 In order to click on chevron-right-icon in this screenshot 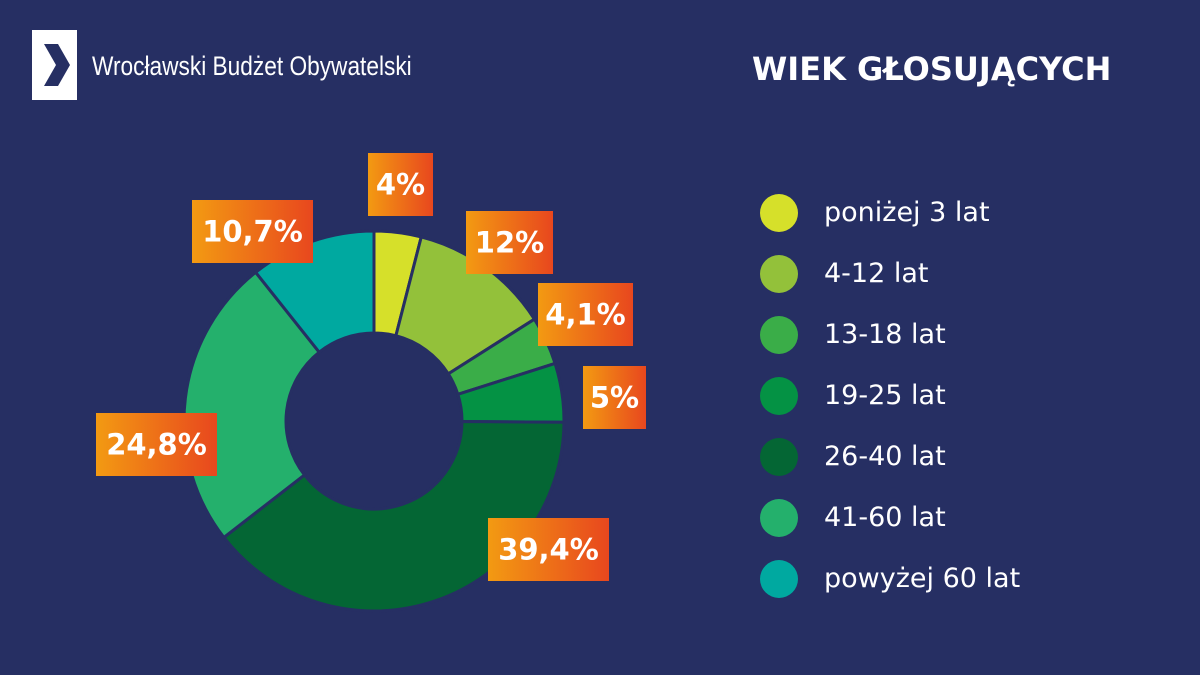, I will do `click(57, 65)`.